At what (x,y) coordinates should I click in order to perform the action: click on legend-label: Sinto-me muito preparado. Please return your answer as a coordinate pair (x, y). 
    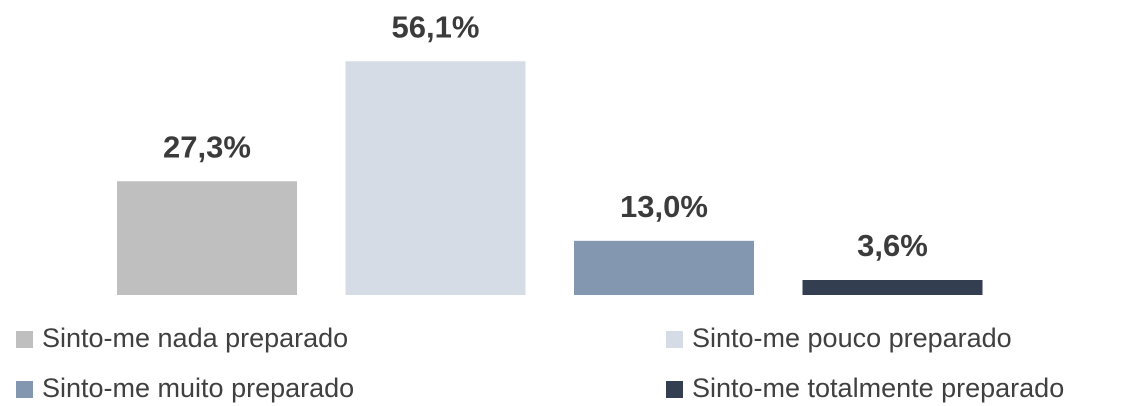
    Looking at the image, I should click on (198, 388).